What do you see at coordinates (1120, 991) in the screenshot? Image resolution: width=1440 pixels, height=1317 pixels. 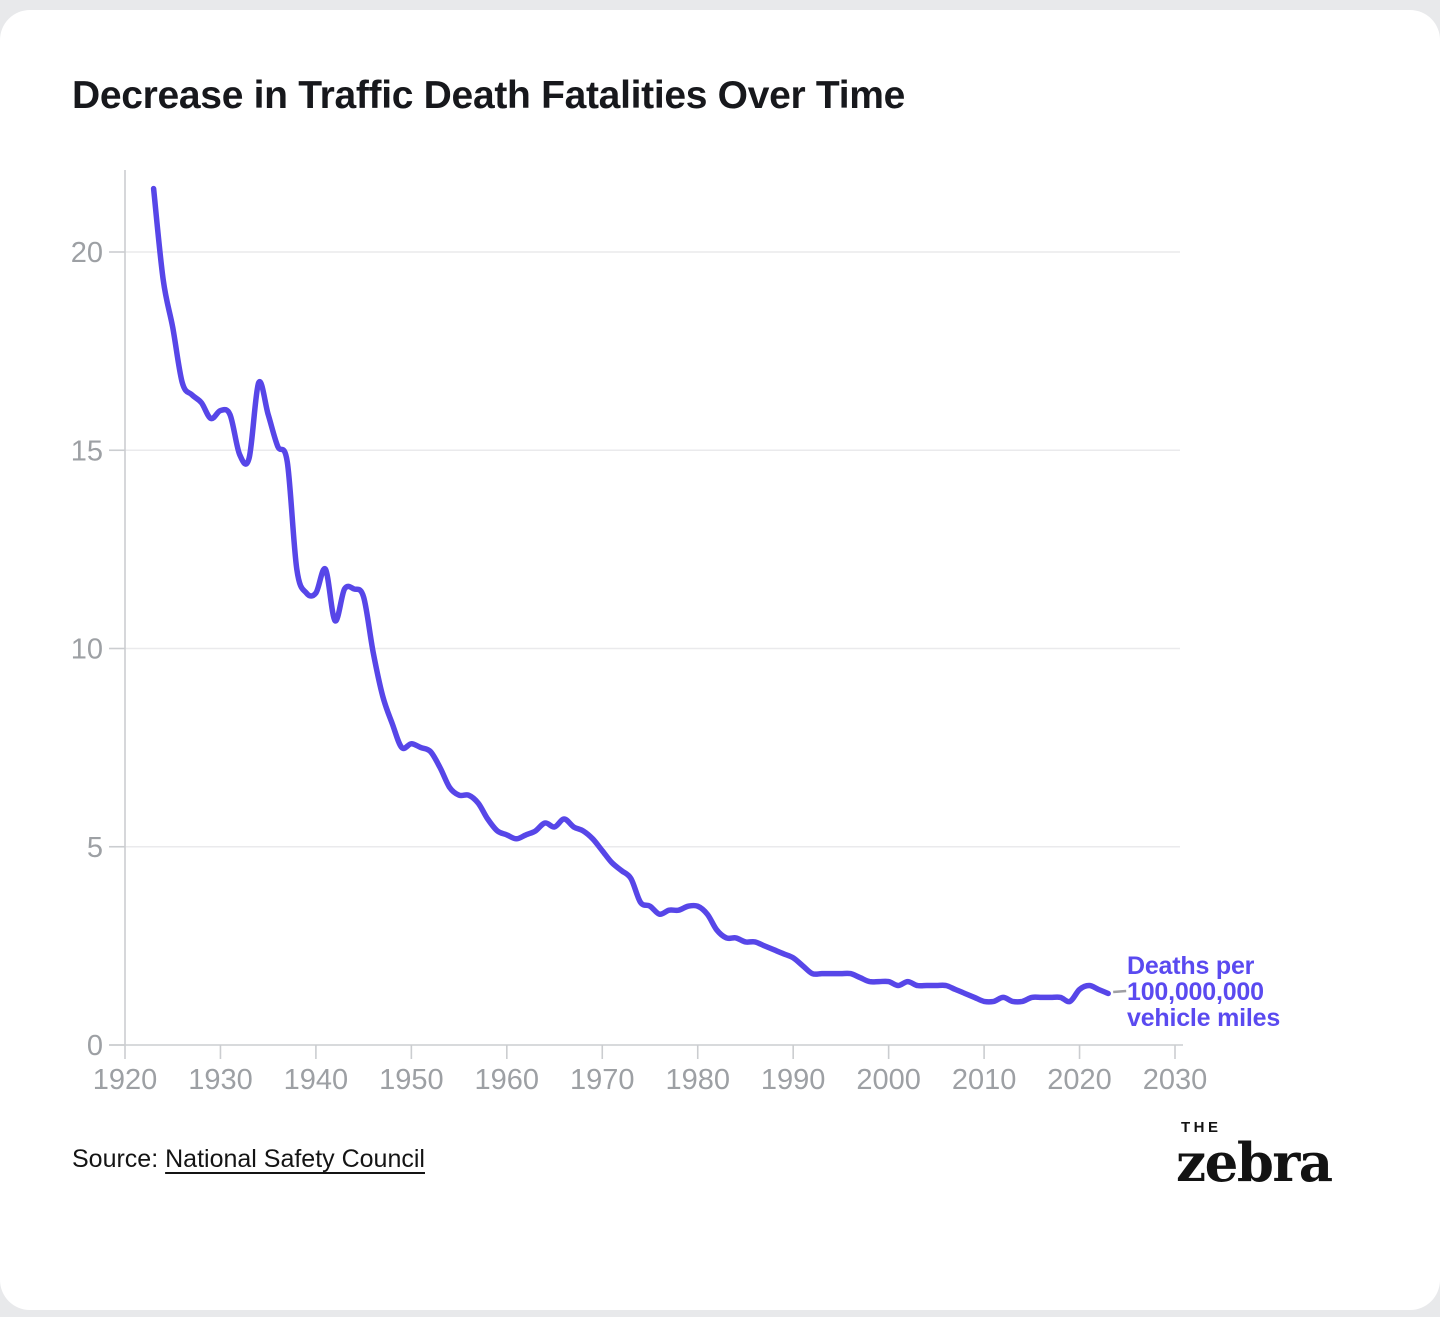 I see `annotation-connector` at bounding box center [1120, 991].